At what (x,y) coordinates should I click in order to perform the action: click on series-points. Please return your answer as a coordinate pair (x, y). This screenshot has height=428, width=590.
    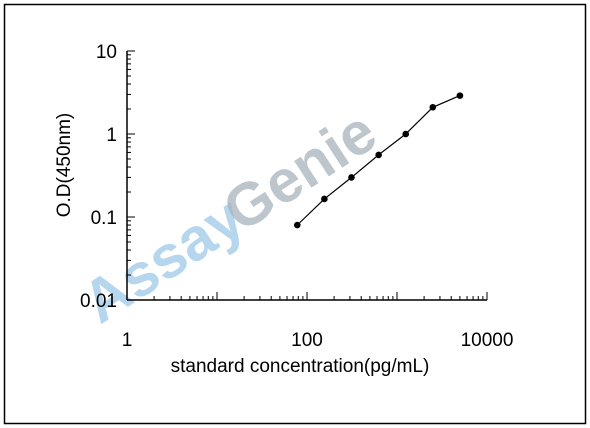
    Looking at the image, I should click on (378, 160).